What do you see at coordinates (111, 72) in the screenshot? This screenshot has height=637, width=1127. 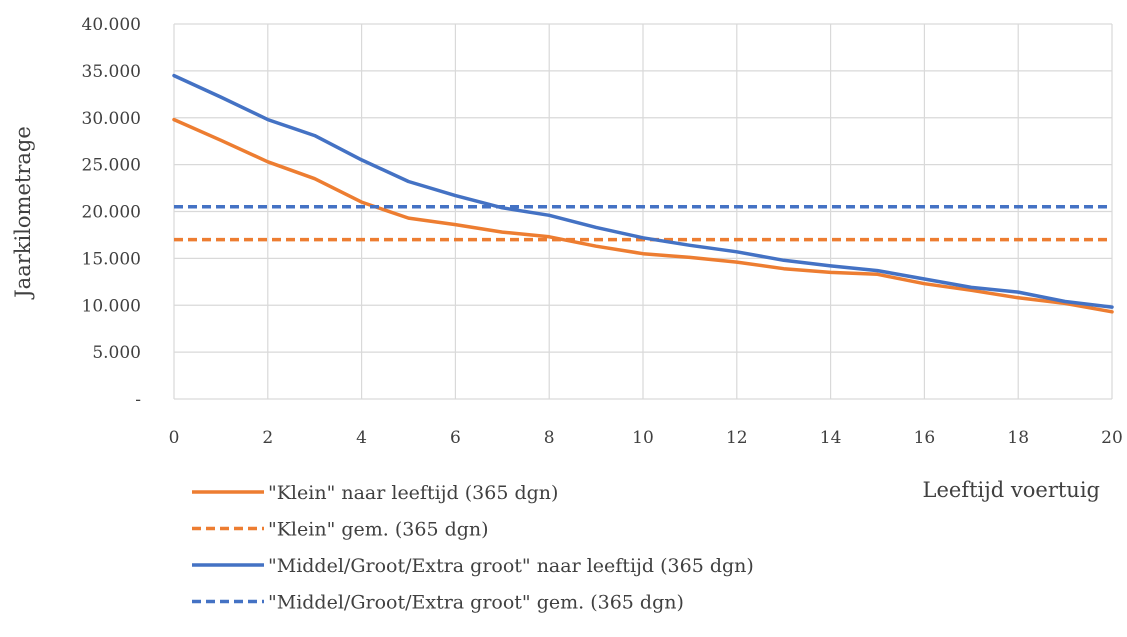 I see `y-tick-label: 35.000` at bounding box center [111, 72].